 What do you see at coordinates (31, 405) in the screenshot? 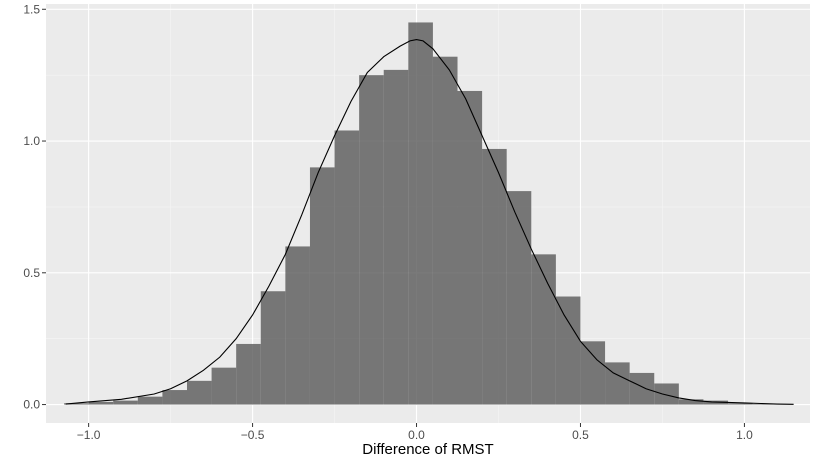
I see `y-tick-label: 0.0` at bounding box center [31, 405].